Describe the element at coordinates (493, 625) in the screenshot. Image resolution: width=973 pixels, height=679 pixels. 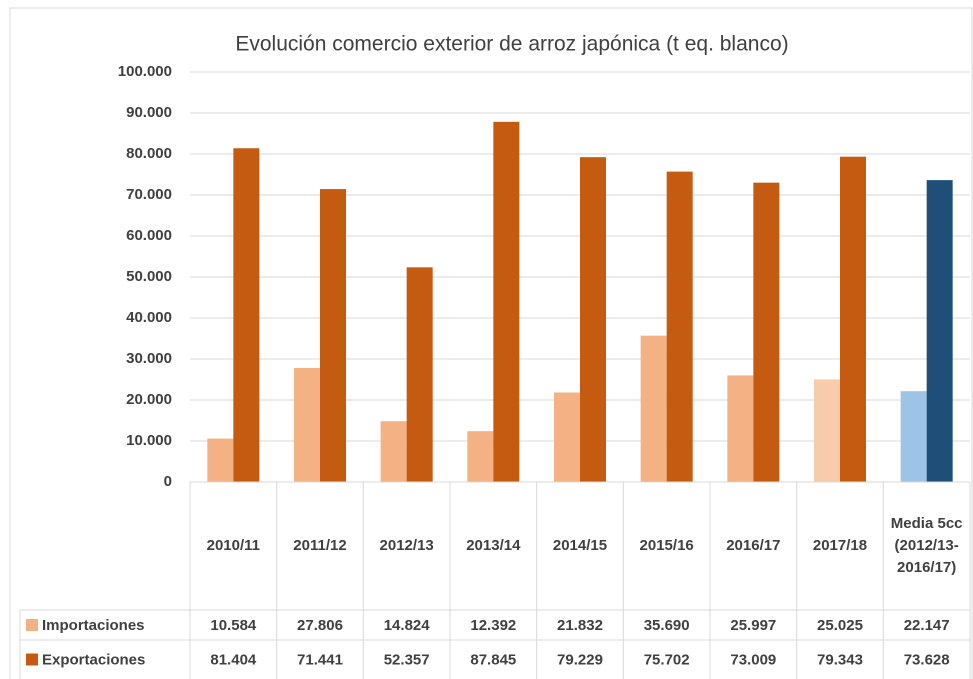
I see `data-label: 12.392` at that location.